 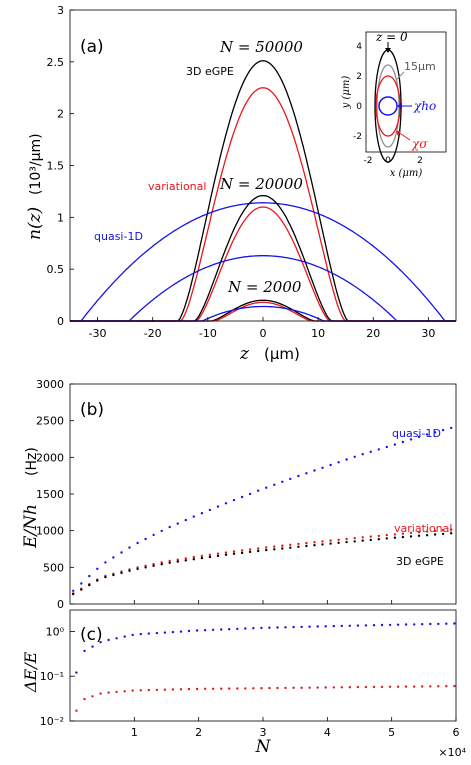 What do you see at coordinates (359, 77) in the screenshot?
I see `inset-ytick-2: 2` at bounding box center [359, 77].